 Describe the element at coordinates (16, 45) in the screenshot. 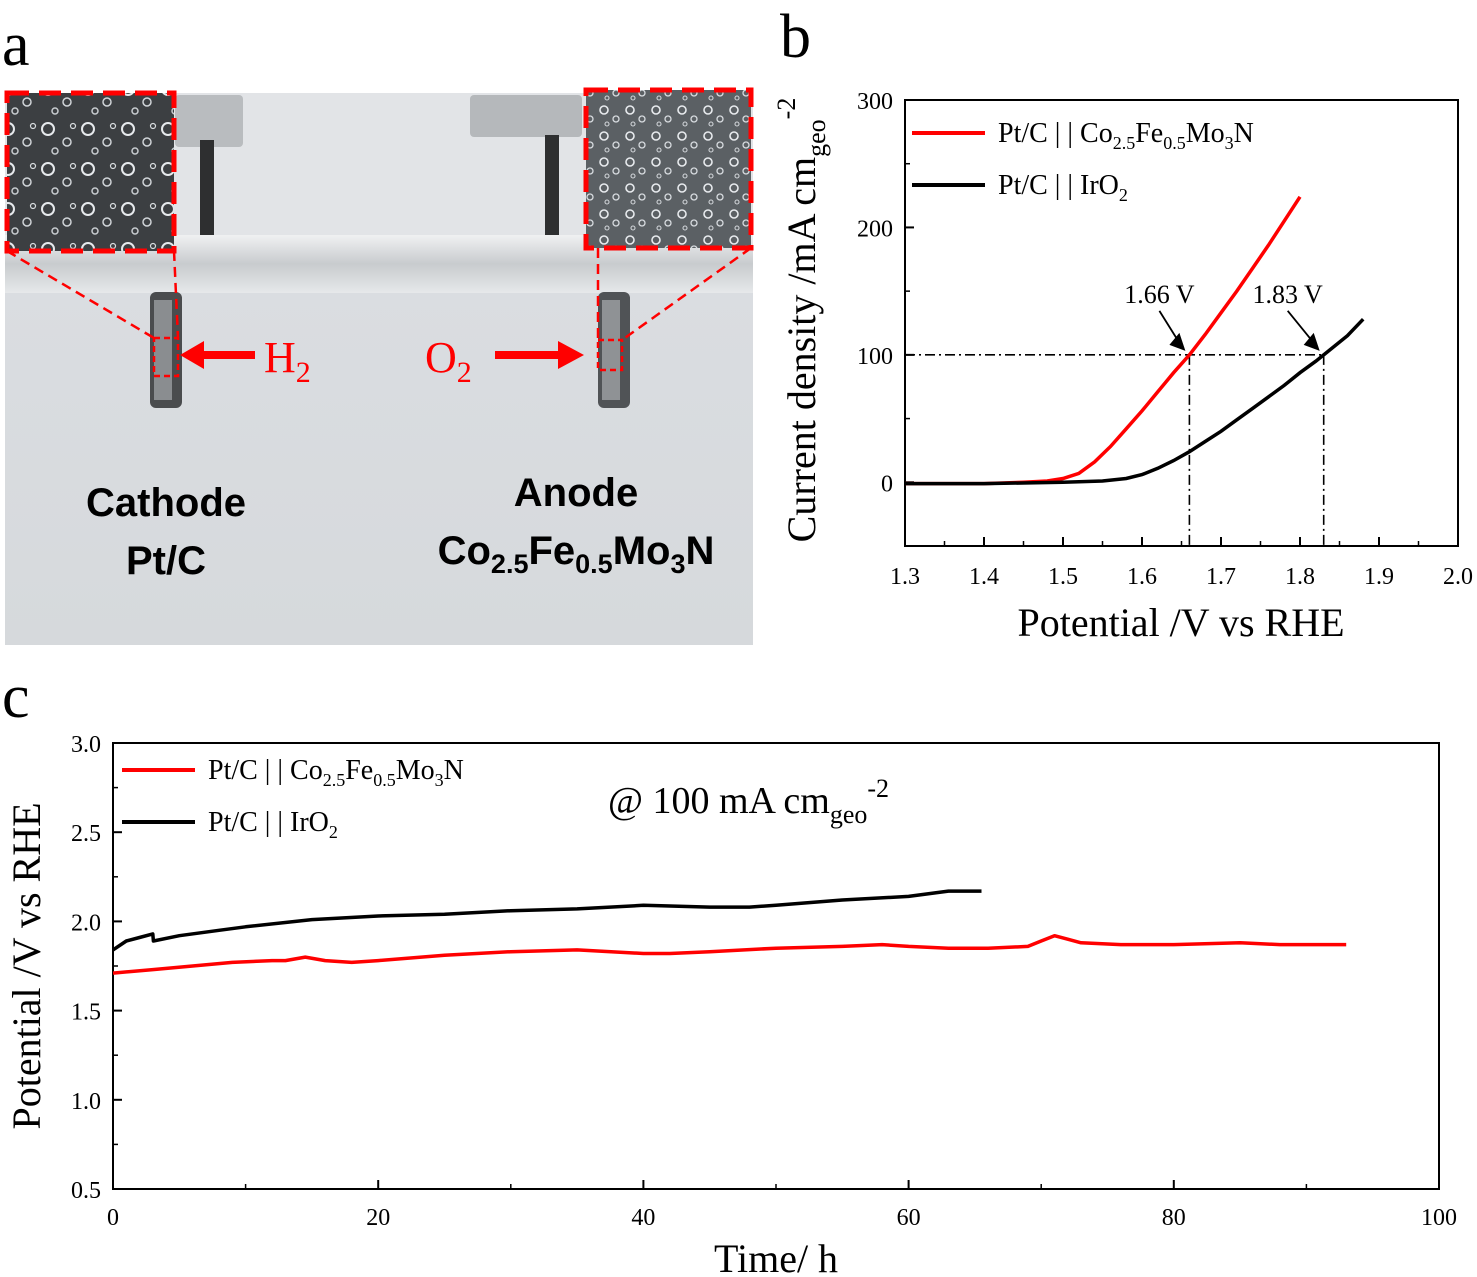

I see `panel-a-label: a` at that location.